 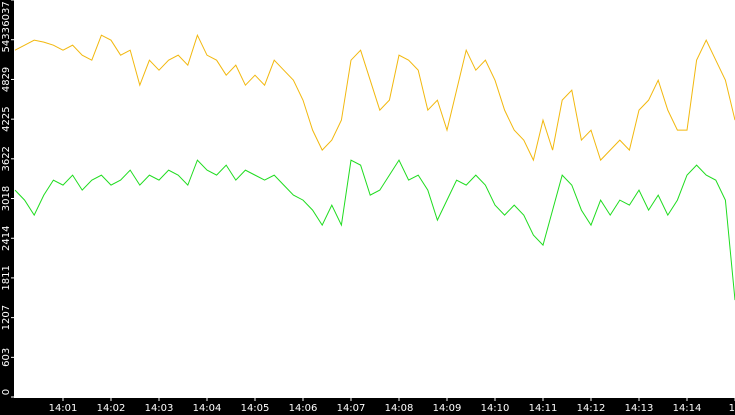 I want to click on x-tick-label: 14:04, so click(x=207, y=408).